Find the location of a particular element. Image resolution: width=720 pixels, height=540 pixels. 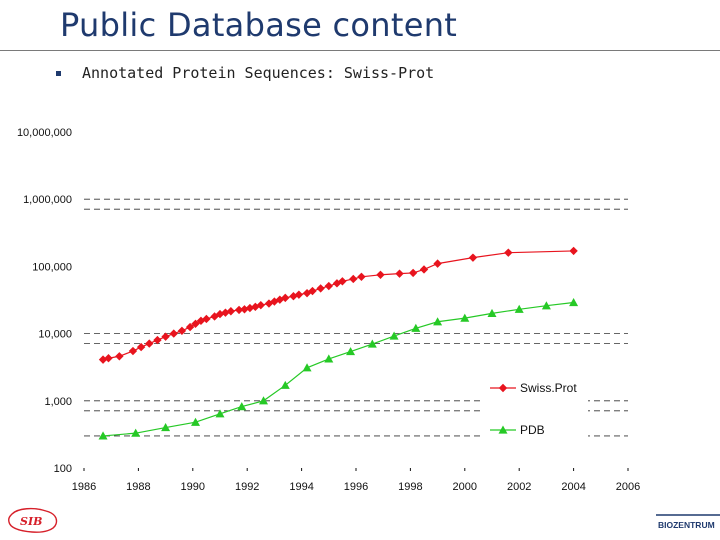

x-tick-label: 2002 is located at coordinates (519, 487).